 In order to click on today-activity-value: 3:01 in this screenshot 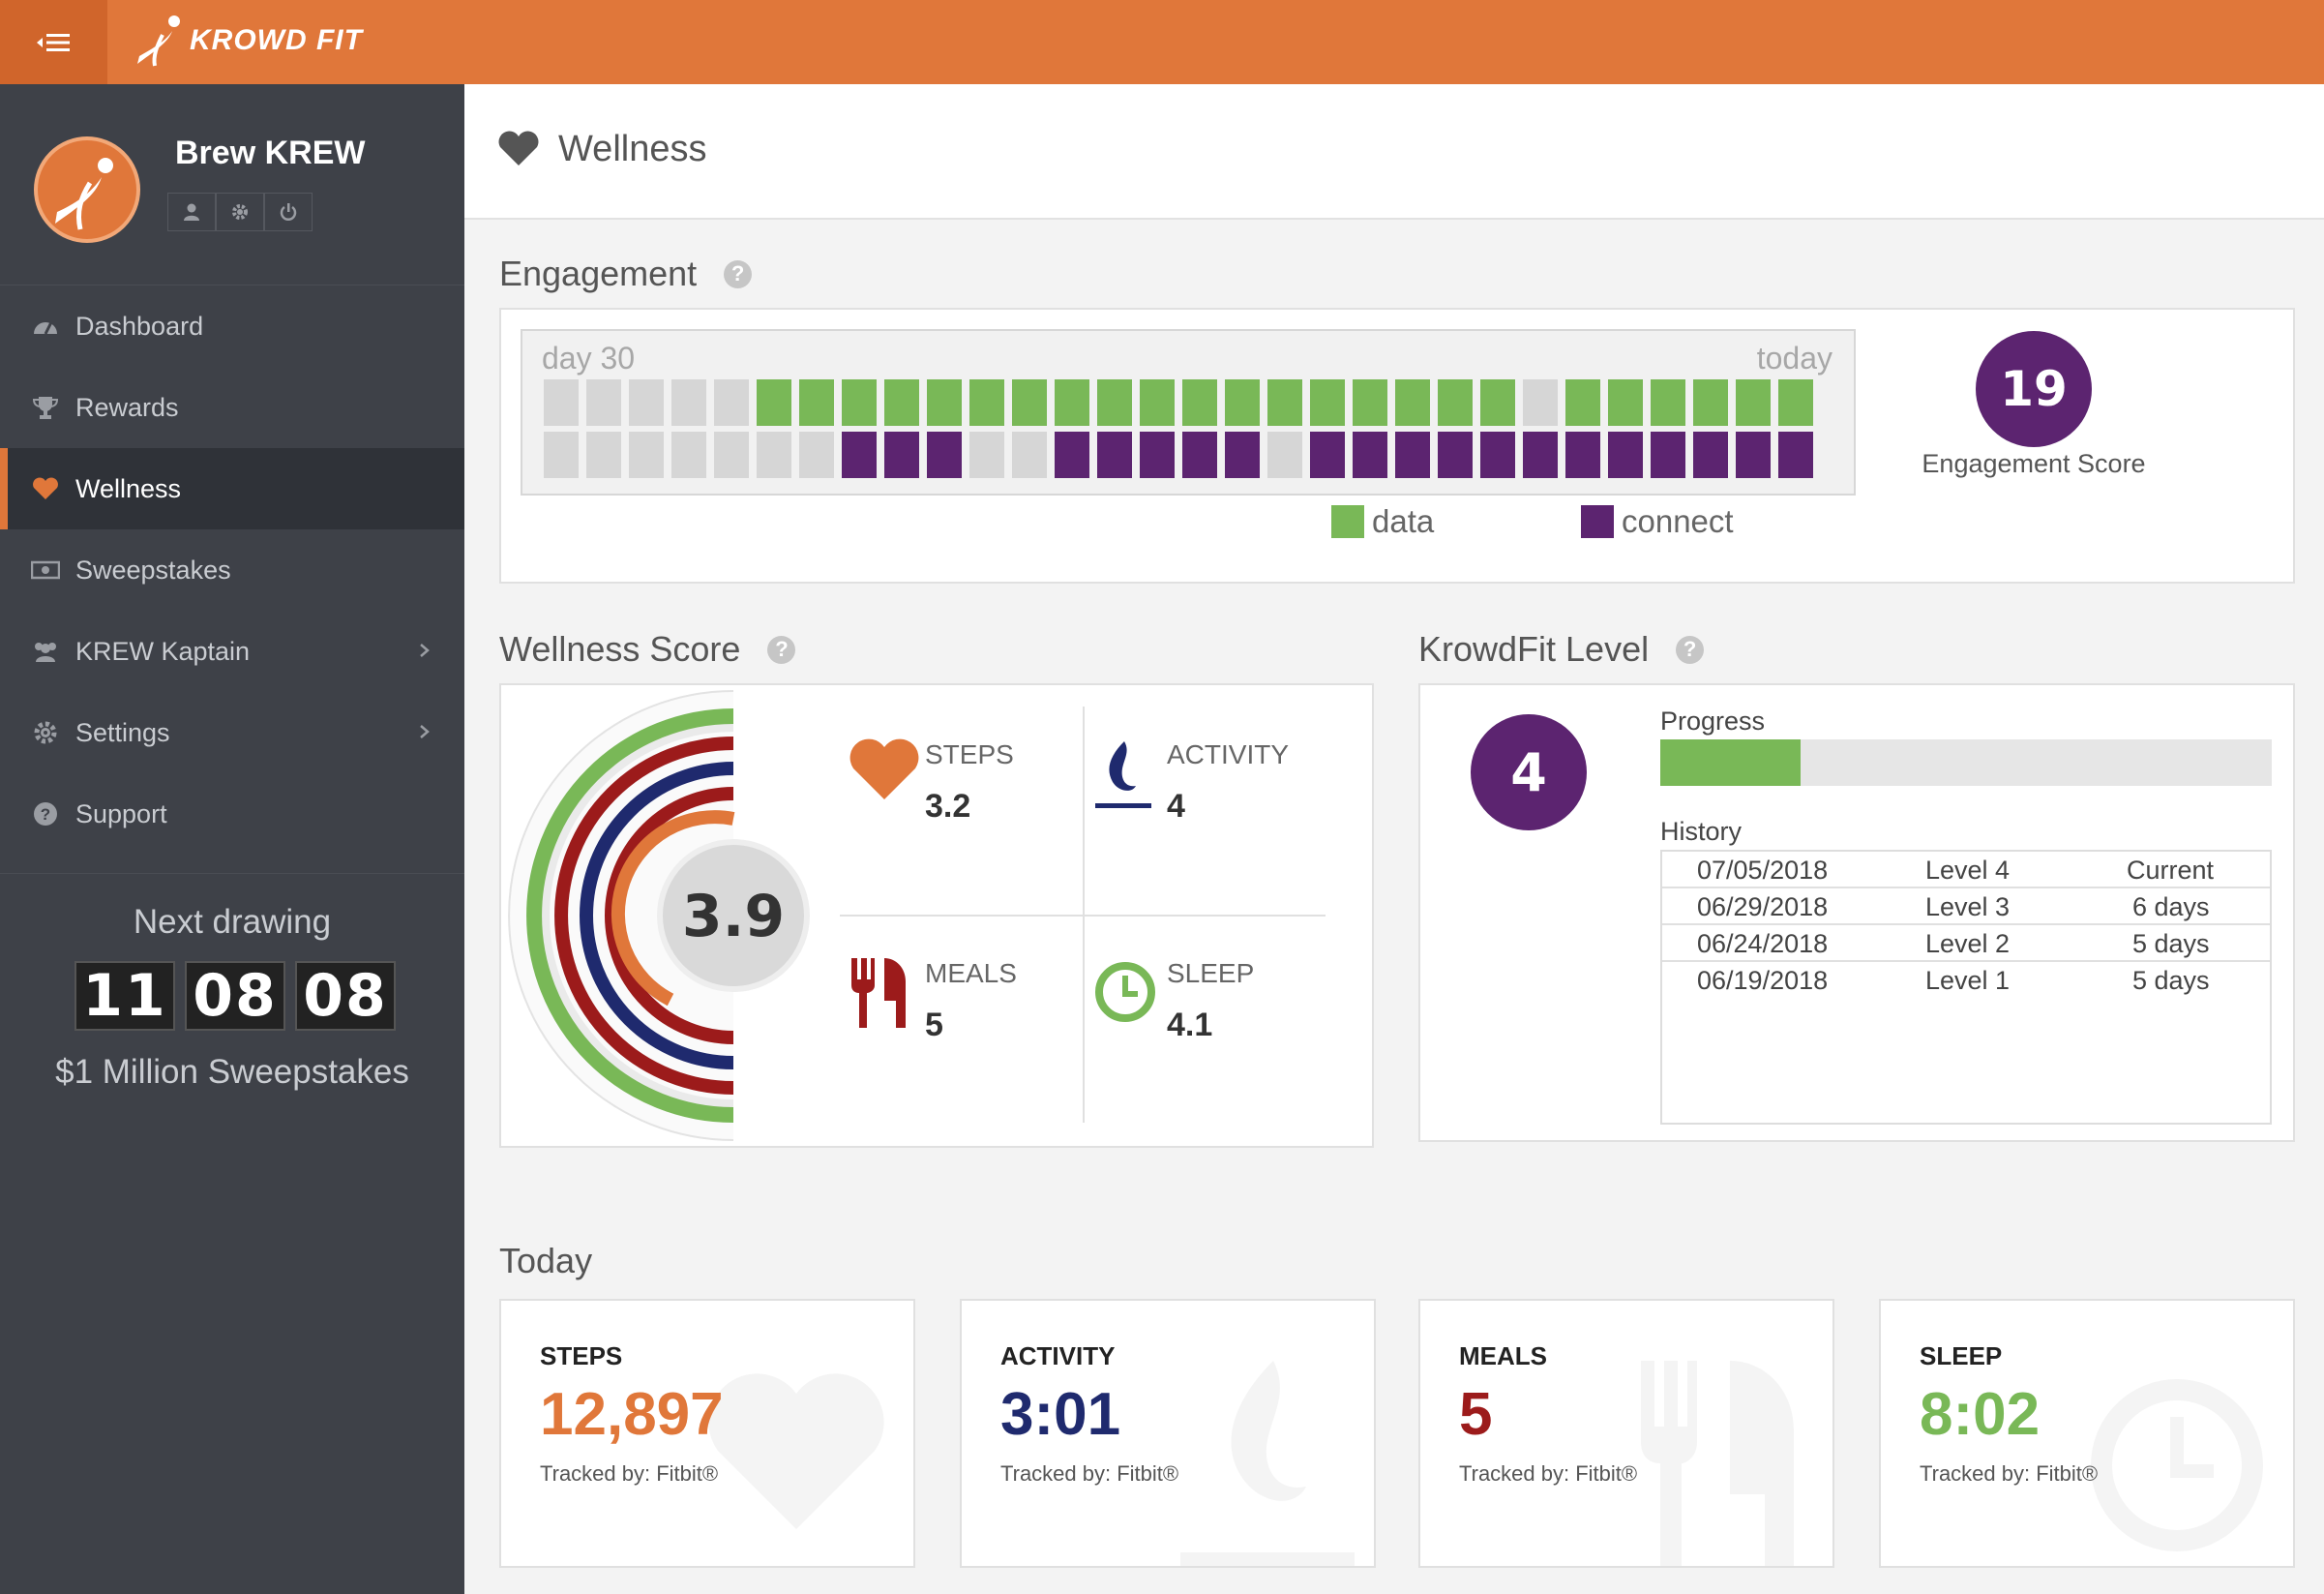, I will do `click(1061, 1415)`.